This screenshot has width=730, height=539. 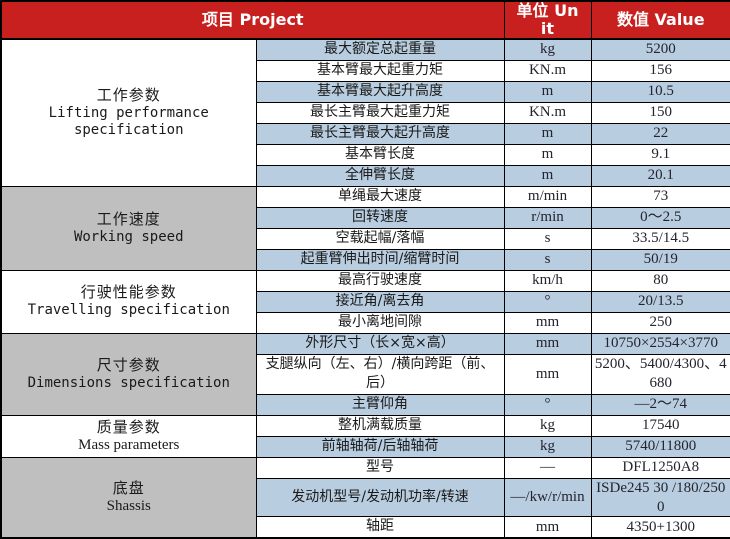 What do you see at coordinates (660, 374) in the screenshot?
I see `value-cell: 5200、5400/4300、4680` at bounding box center [660, 374].